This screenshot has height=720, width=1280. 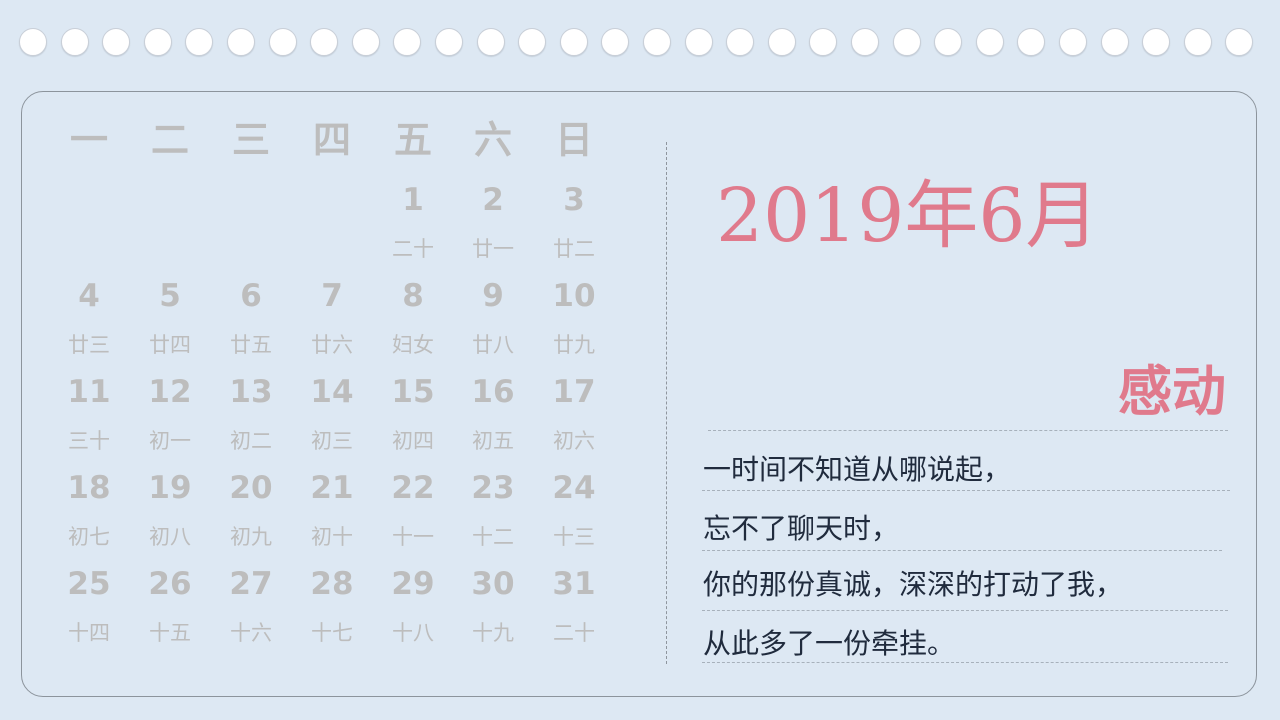 I want to click on day-number: 31, so click(x=574, y=584).